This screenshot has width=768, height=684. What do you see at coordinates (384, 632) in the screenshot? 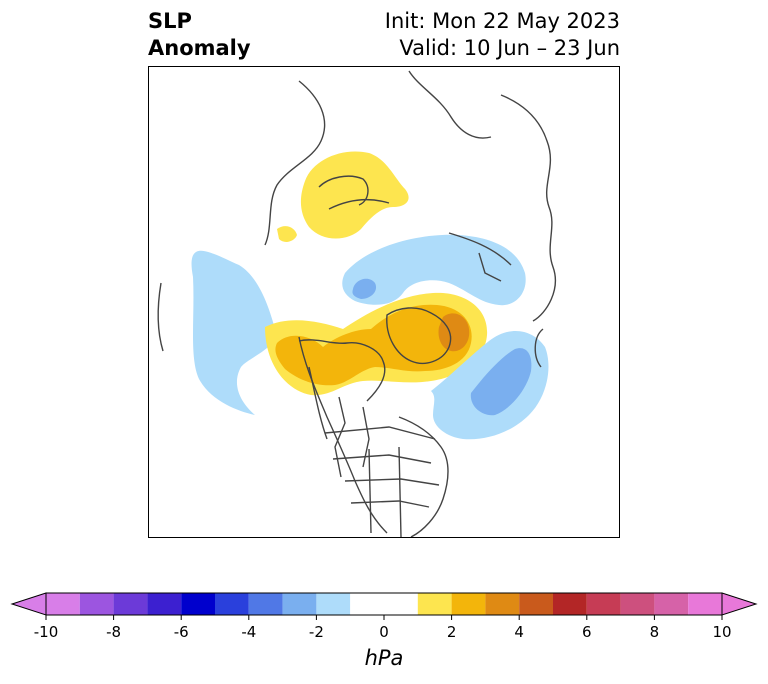
I see `colorbar-tick-label: 0` at bounding box center [384, 632].